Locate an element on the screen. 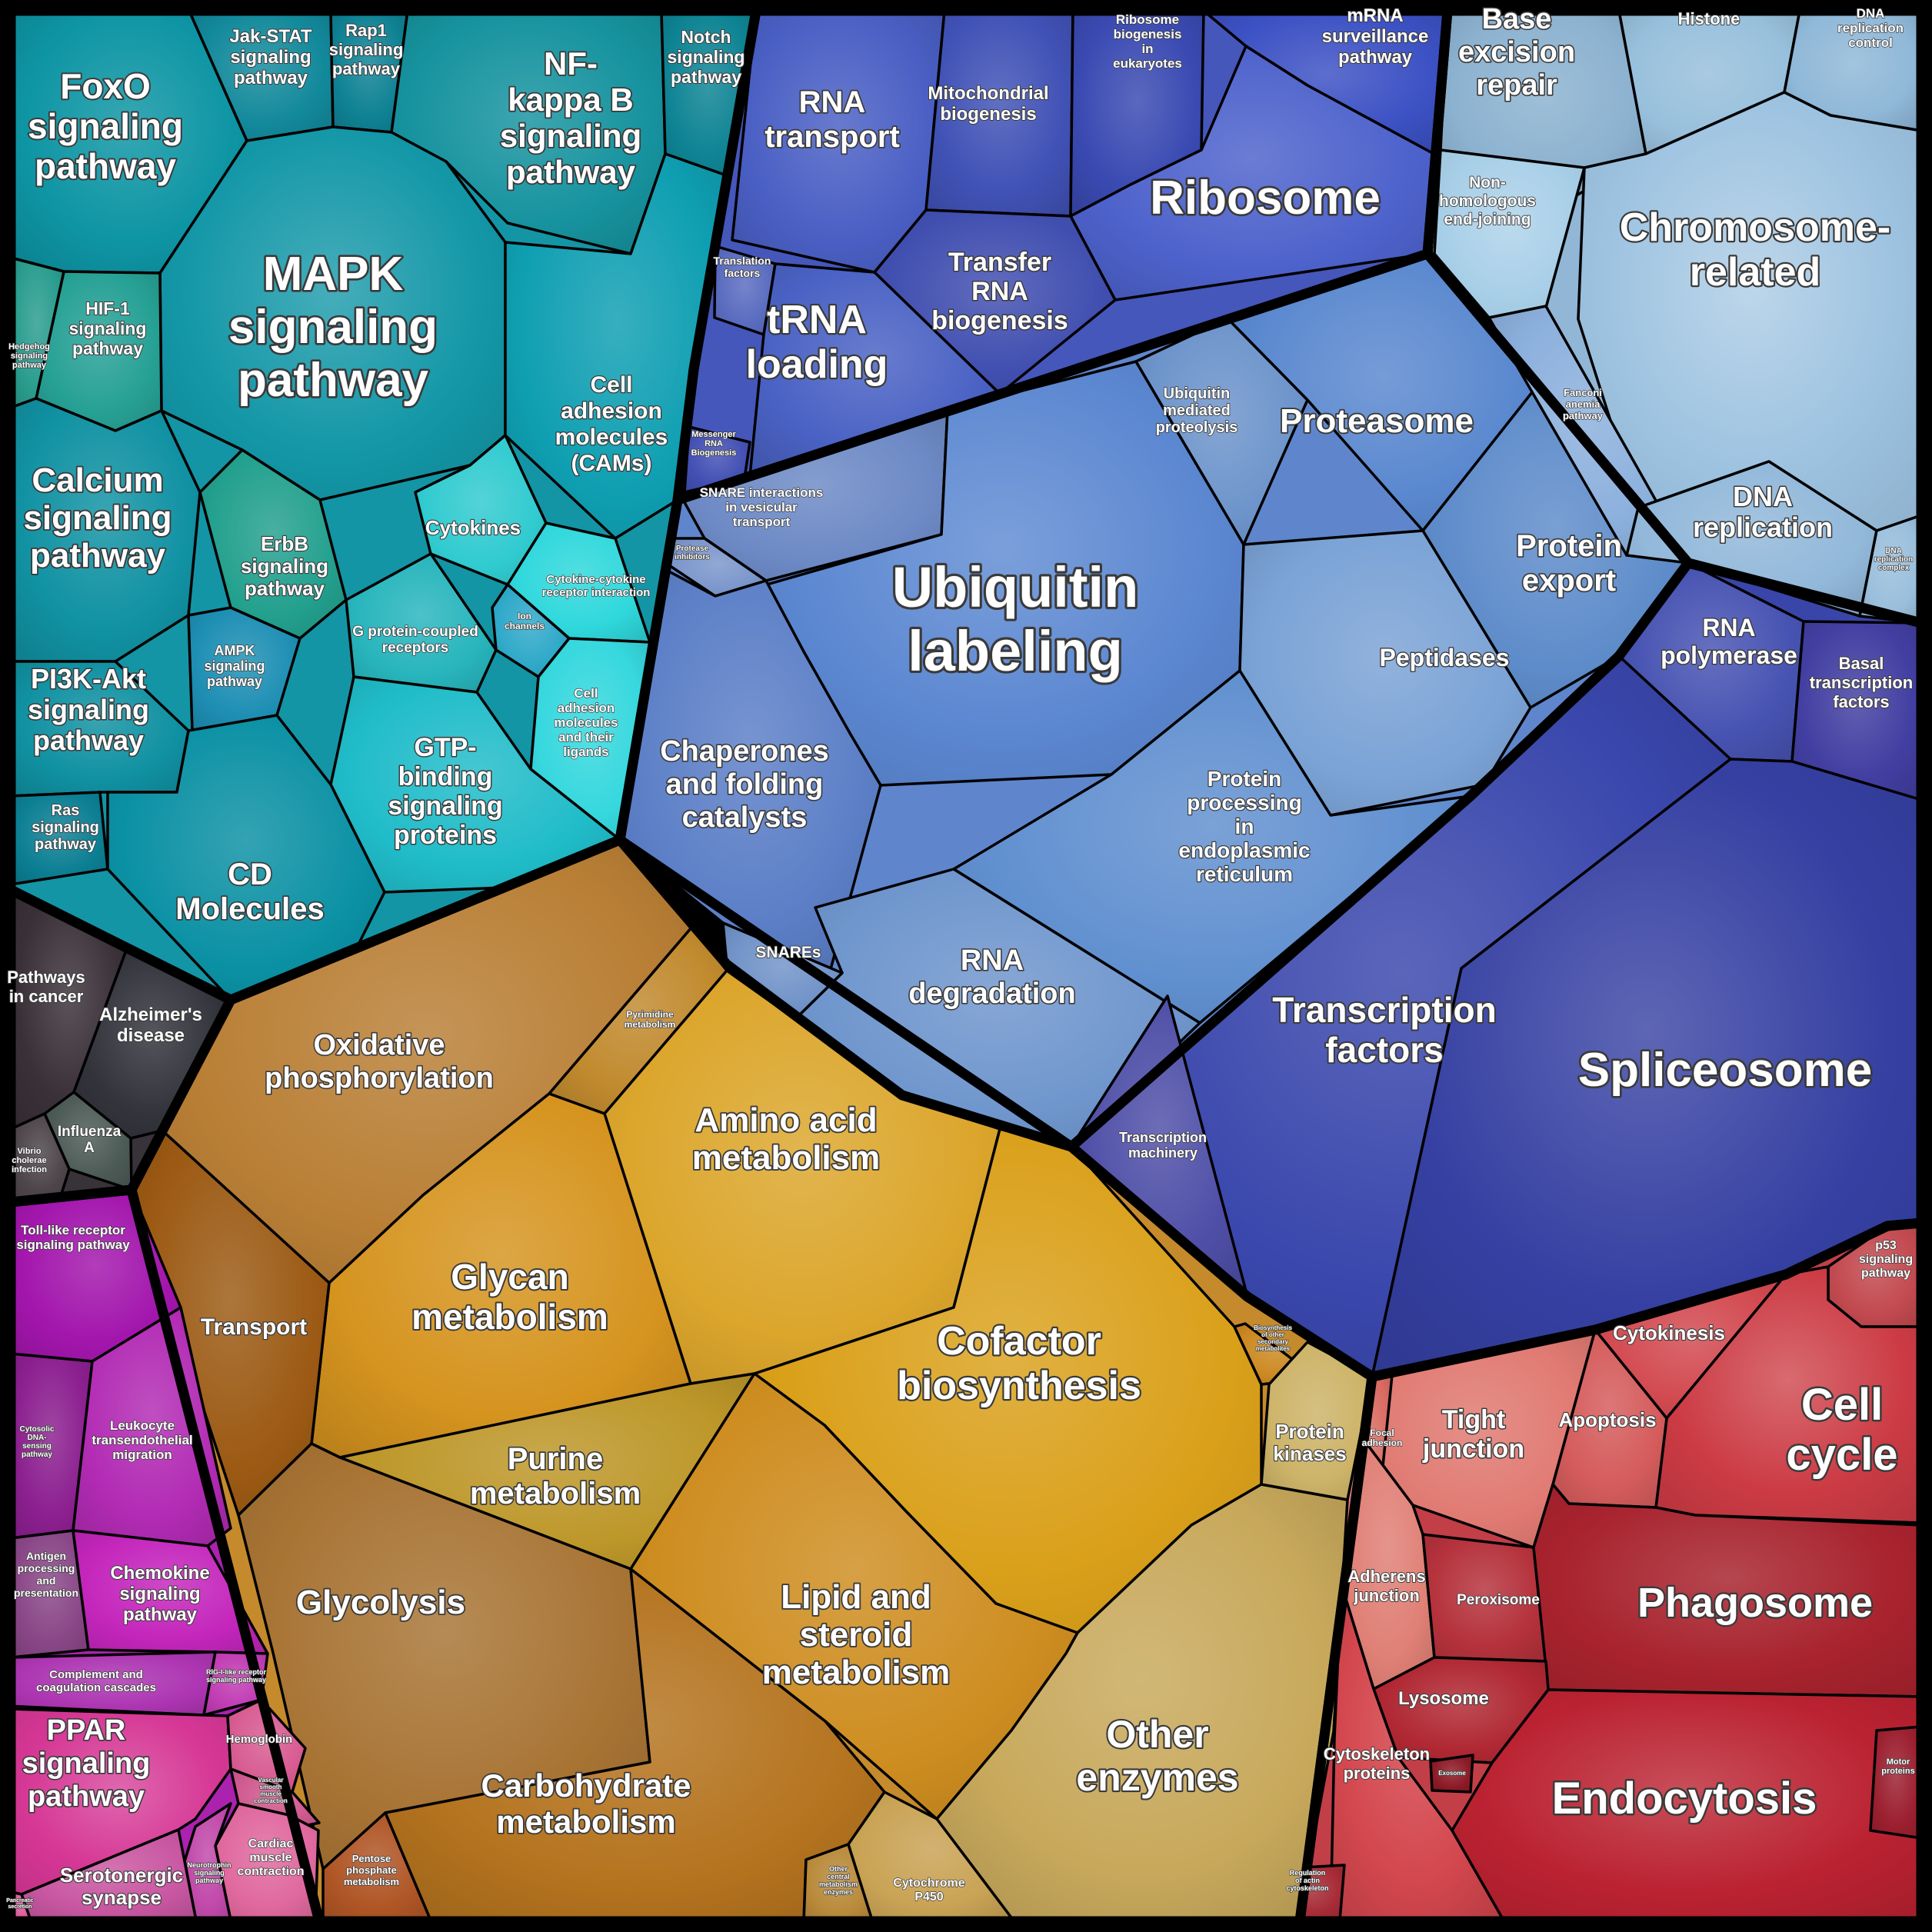  svg-text: Endocytosis is located at coordinates (1684, 1799).